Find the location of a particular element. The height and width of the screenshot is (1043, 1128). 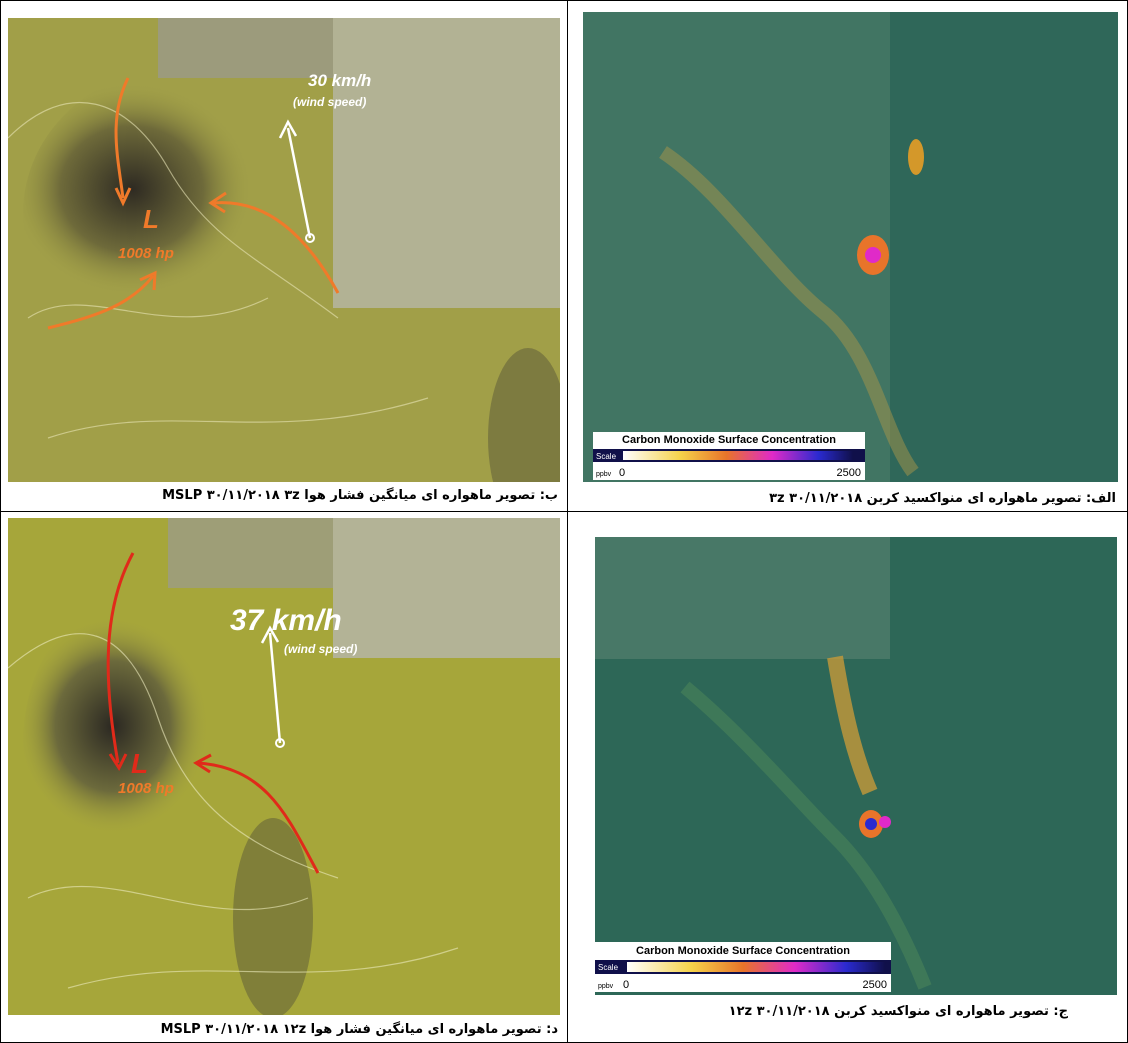

wind-speed: 30 km/h is located at coordinates (339, 80).